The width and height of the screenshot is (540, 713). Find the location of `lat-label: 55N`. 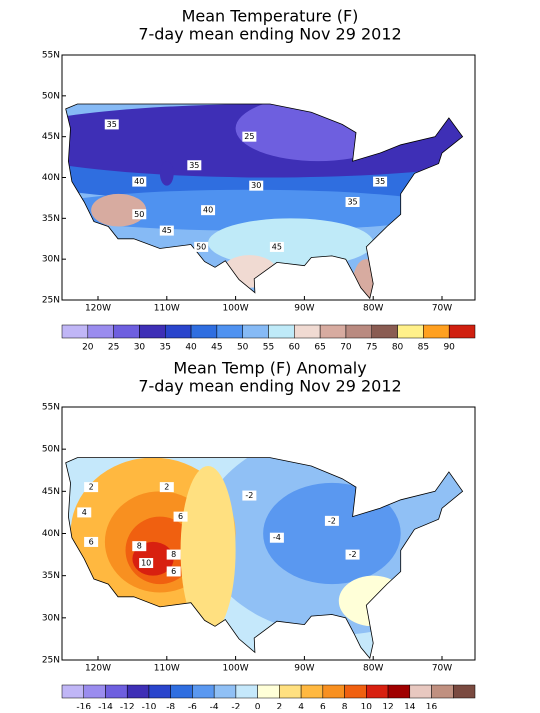

lat-label: 55N is located at coordinates (51, 56).